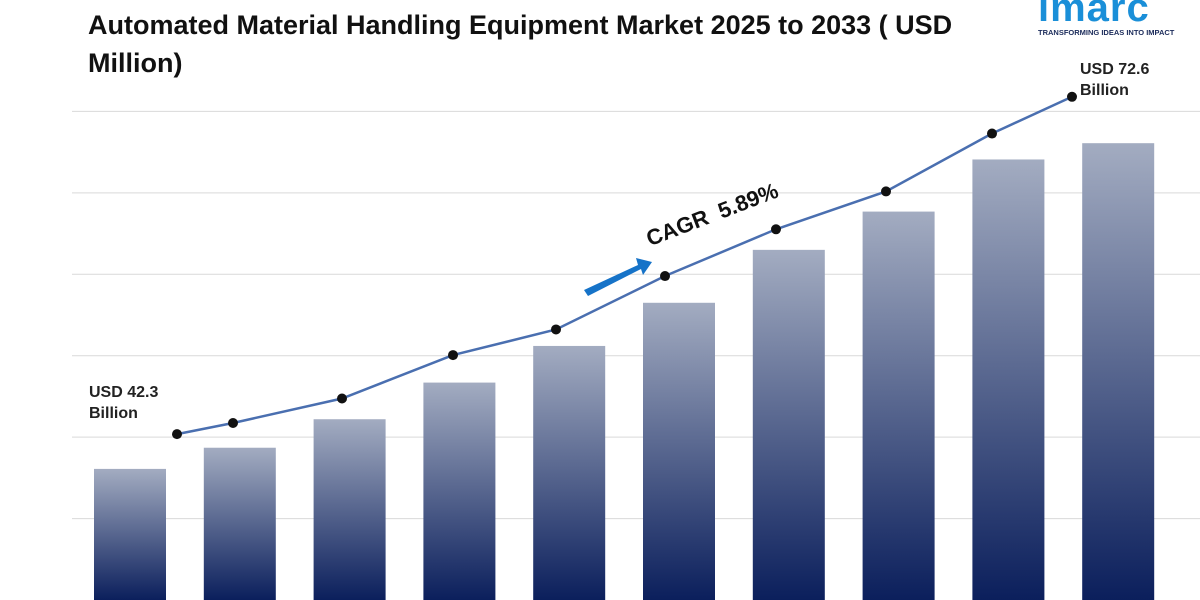  I want to click on logo-tagline: TRANSFORMING IDEAS INTO IMPACT, so click(1106, 32).